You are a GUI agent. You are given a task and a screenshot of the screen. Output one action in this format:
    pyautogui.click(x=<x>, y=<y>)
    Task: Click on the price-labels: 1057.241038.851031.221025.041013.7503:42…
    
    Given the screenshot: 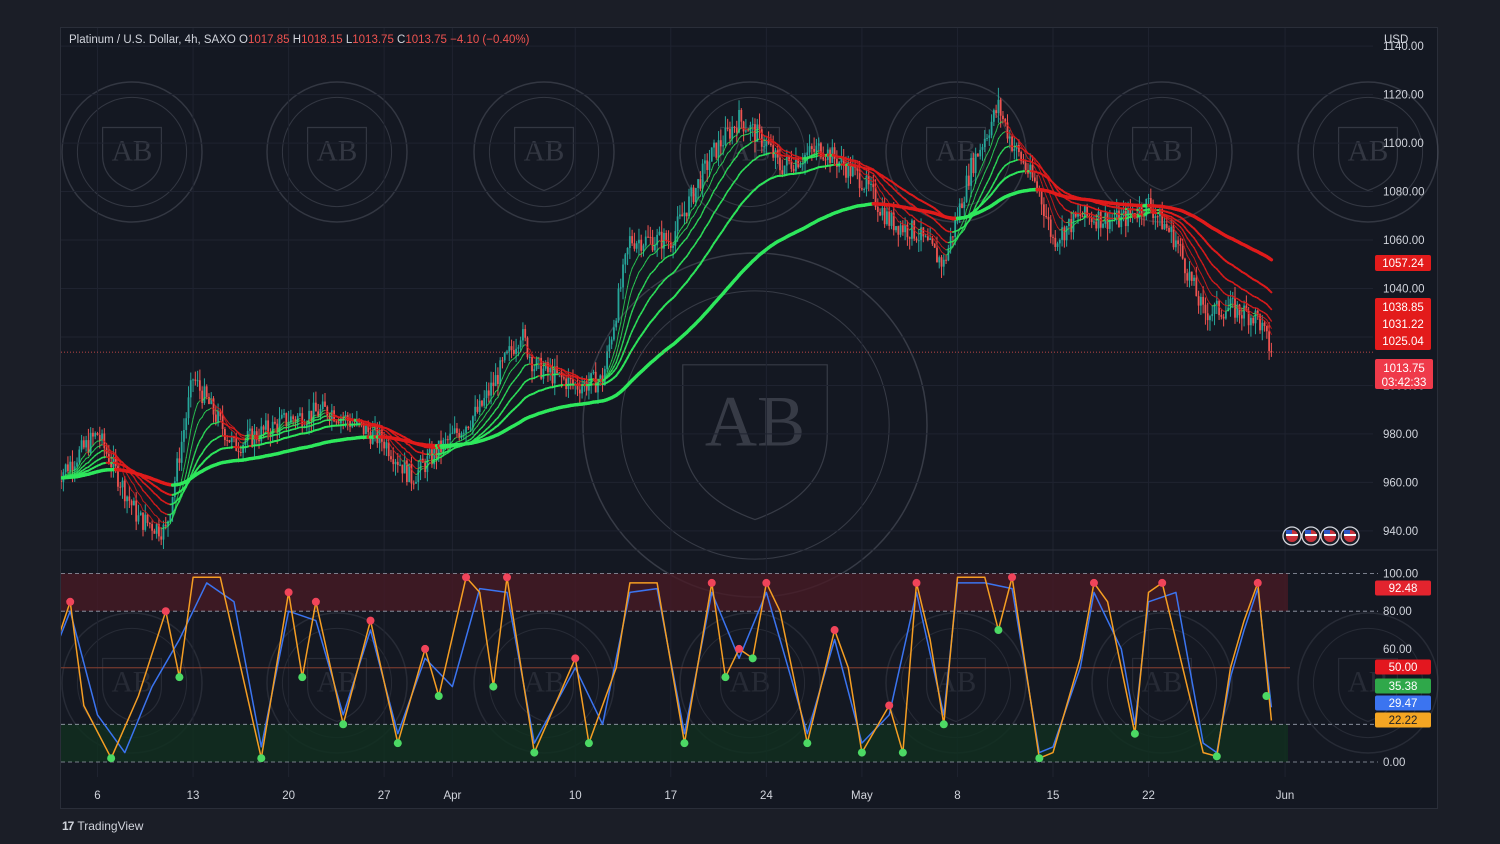 What is the action you would take?
    pyautogui.click(x=1404, y=491)
    